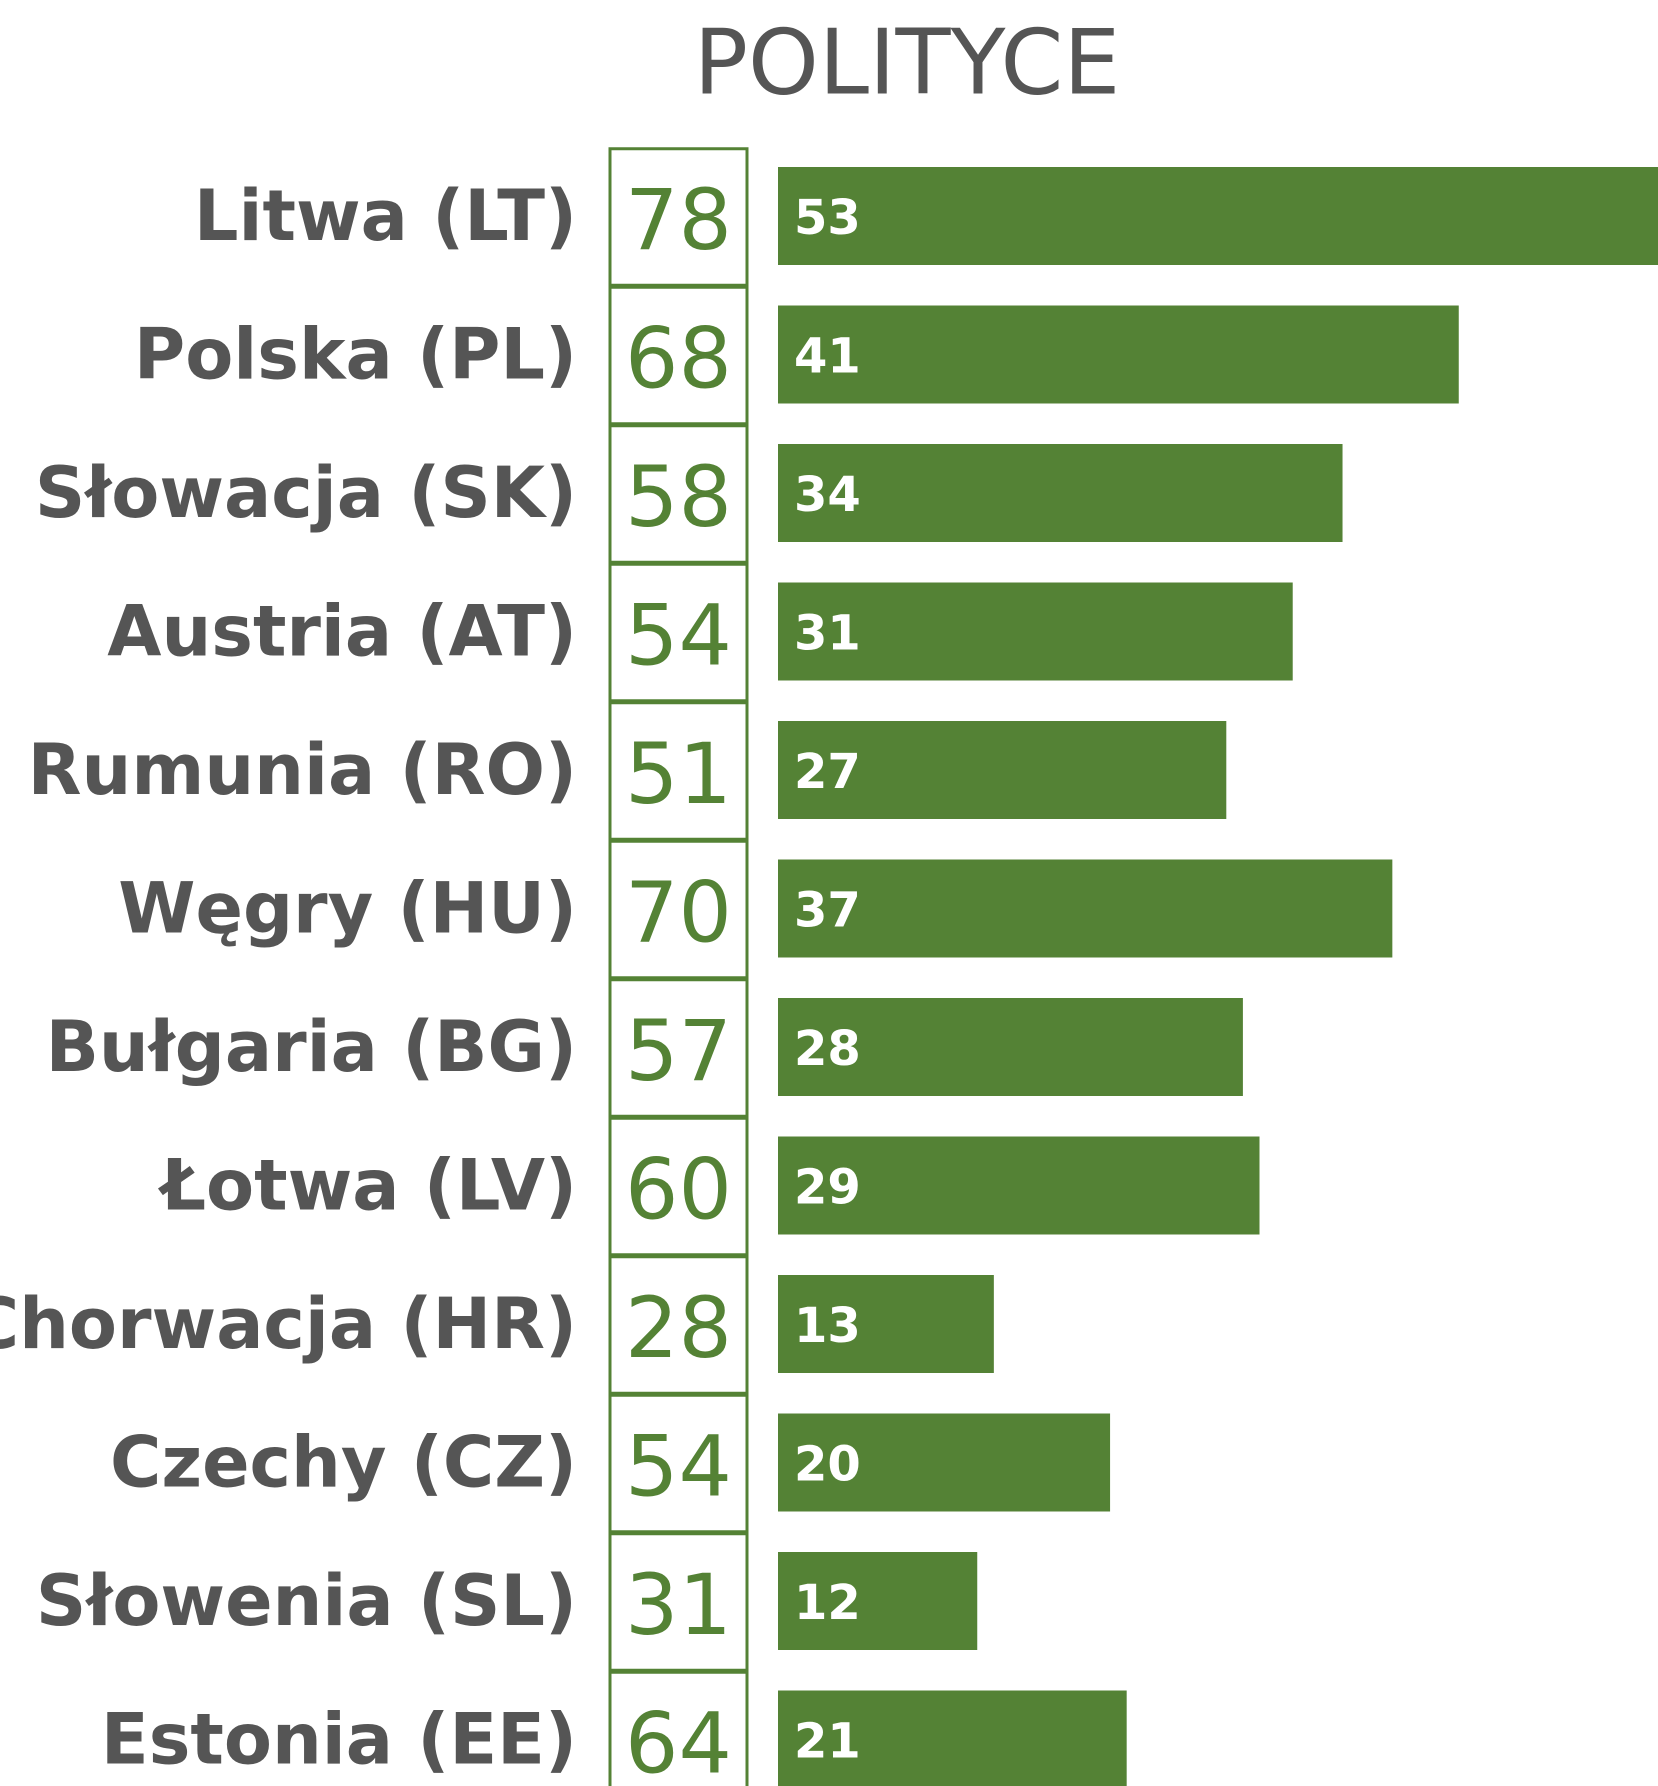  I want to click on category-label: Polska (PL), so click(355, 355).